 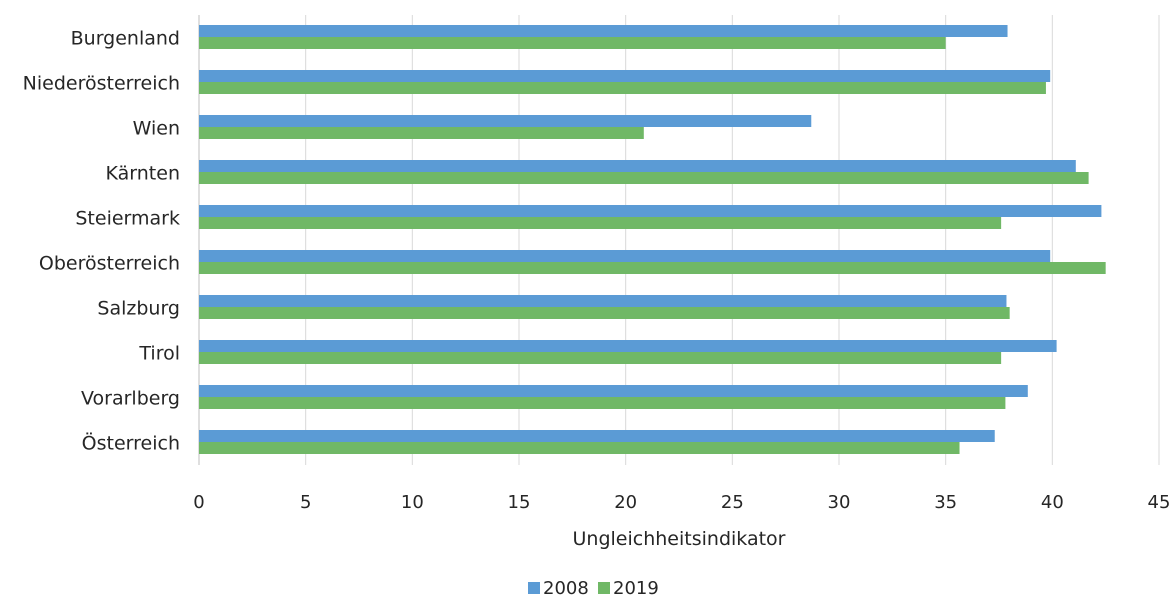 What do you see at coordinates (534, 588) in the screenshot?
I see `legend-swatch-2008` at bounding box center [534, 588].